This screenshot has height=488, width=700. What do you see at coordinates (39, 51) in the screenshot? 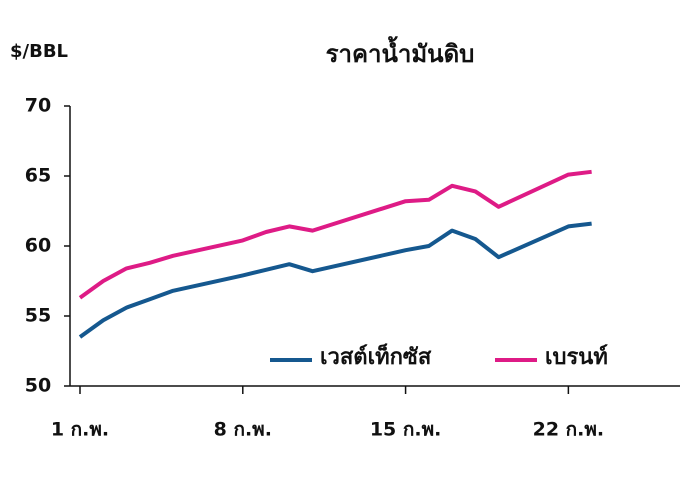
I see `y-axis-label: $/BBL` at bounding box center [39, 51].